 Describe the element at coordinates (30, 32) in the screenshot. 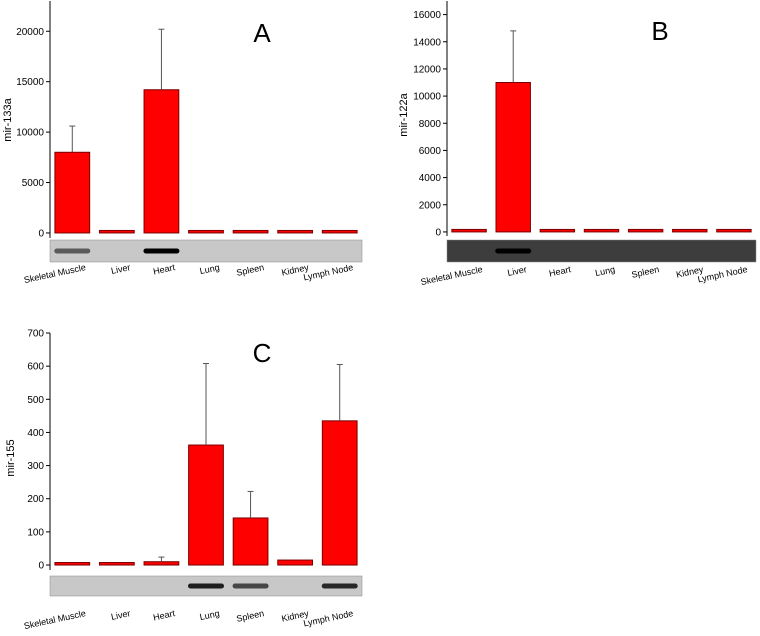

I see `y-tick-label: 20000` at that location.